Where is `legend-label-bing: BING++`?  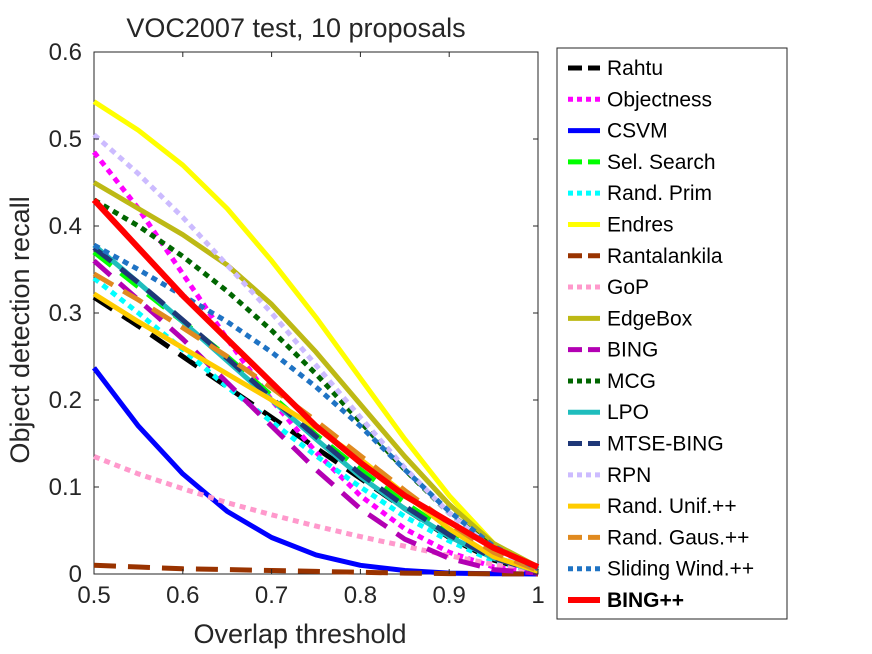 legend-label-bing: BING++ is located at coordinates (645, 600).